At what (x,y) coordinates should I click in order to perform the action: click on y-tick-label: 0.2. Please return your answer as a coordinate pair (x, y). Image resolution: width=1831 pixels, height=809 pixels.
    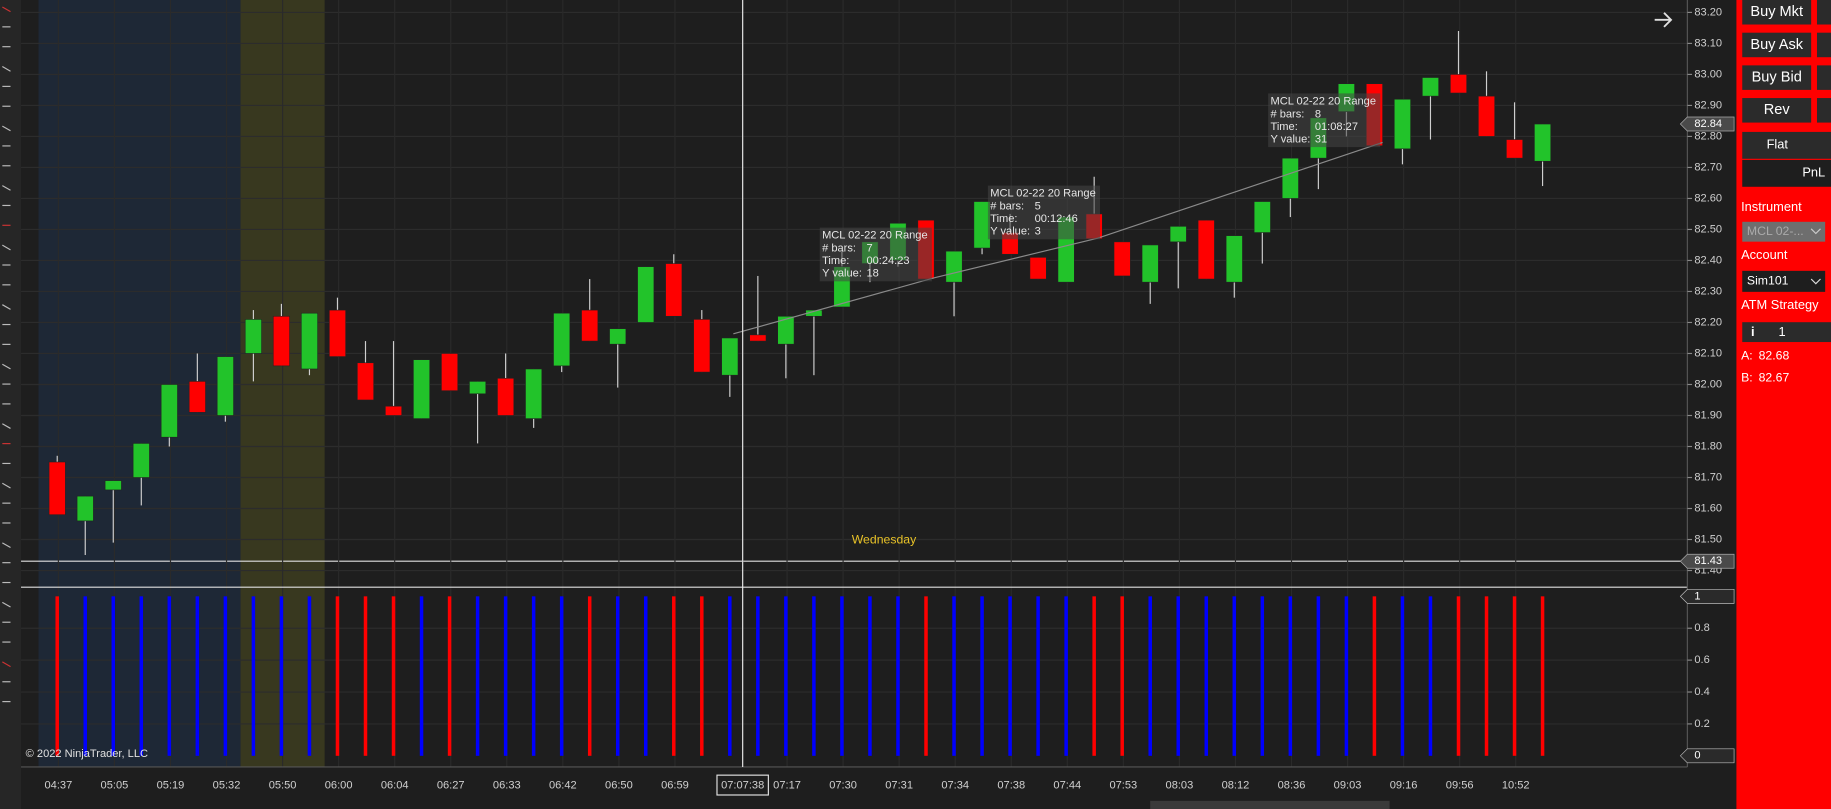
    Looking at the image, I should click on (1701, 724).